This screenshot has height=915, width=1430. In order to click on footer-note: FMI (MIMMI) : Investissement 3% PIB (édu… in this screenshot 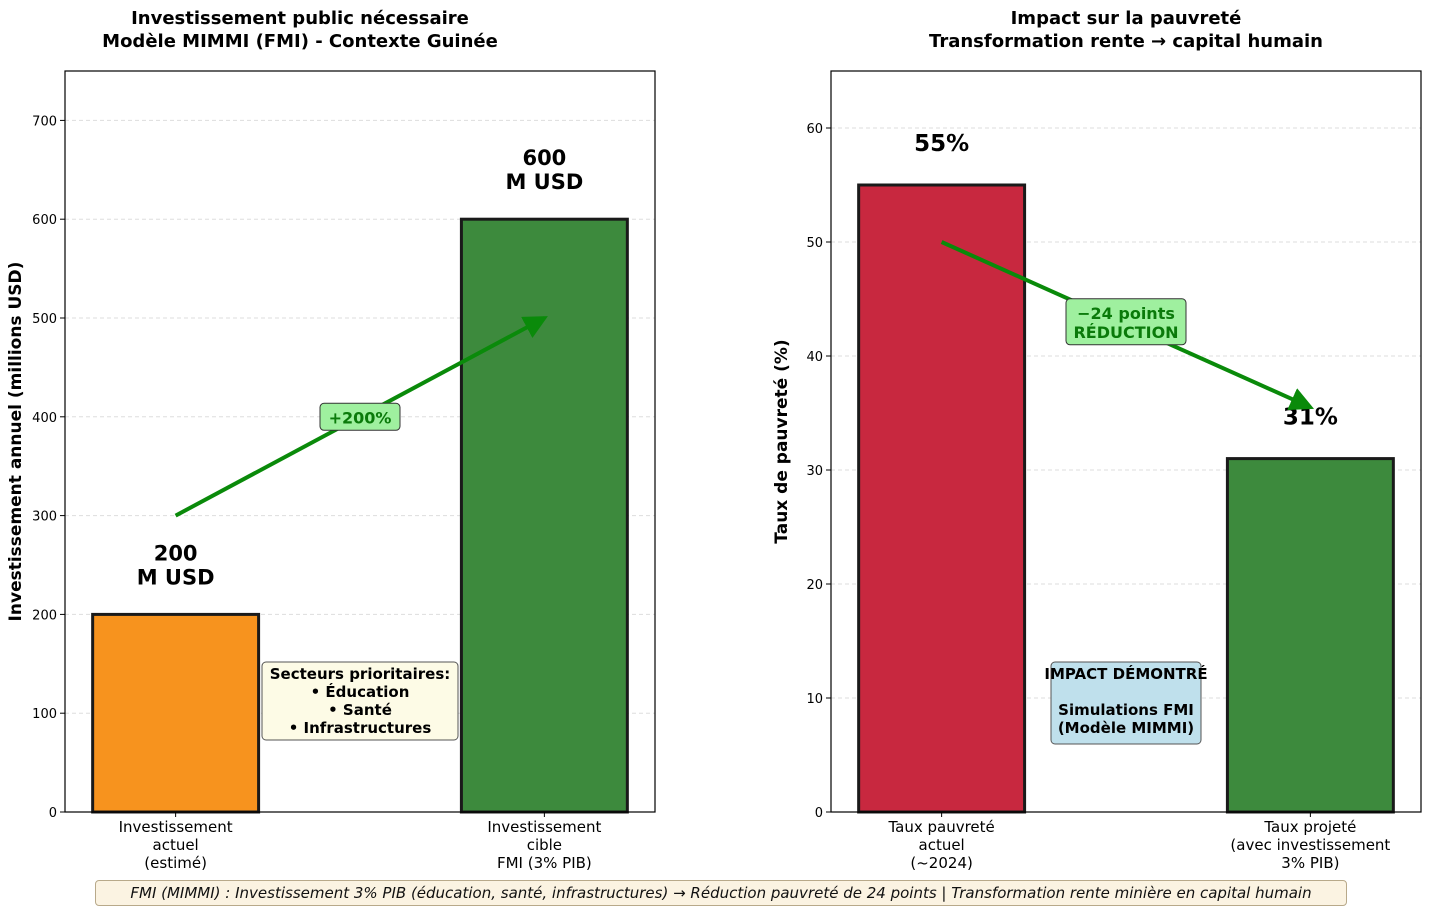, I will do `click(721, 893)`.